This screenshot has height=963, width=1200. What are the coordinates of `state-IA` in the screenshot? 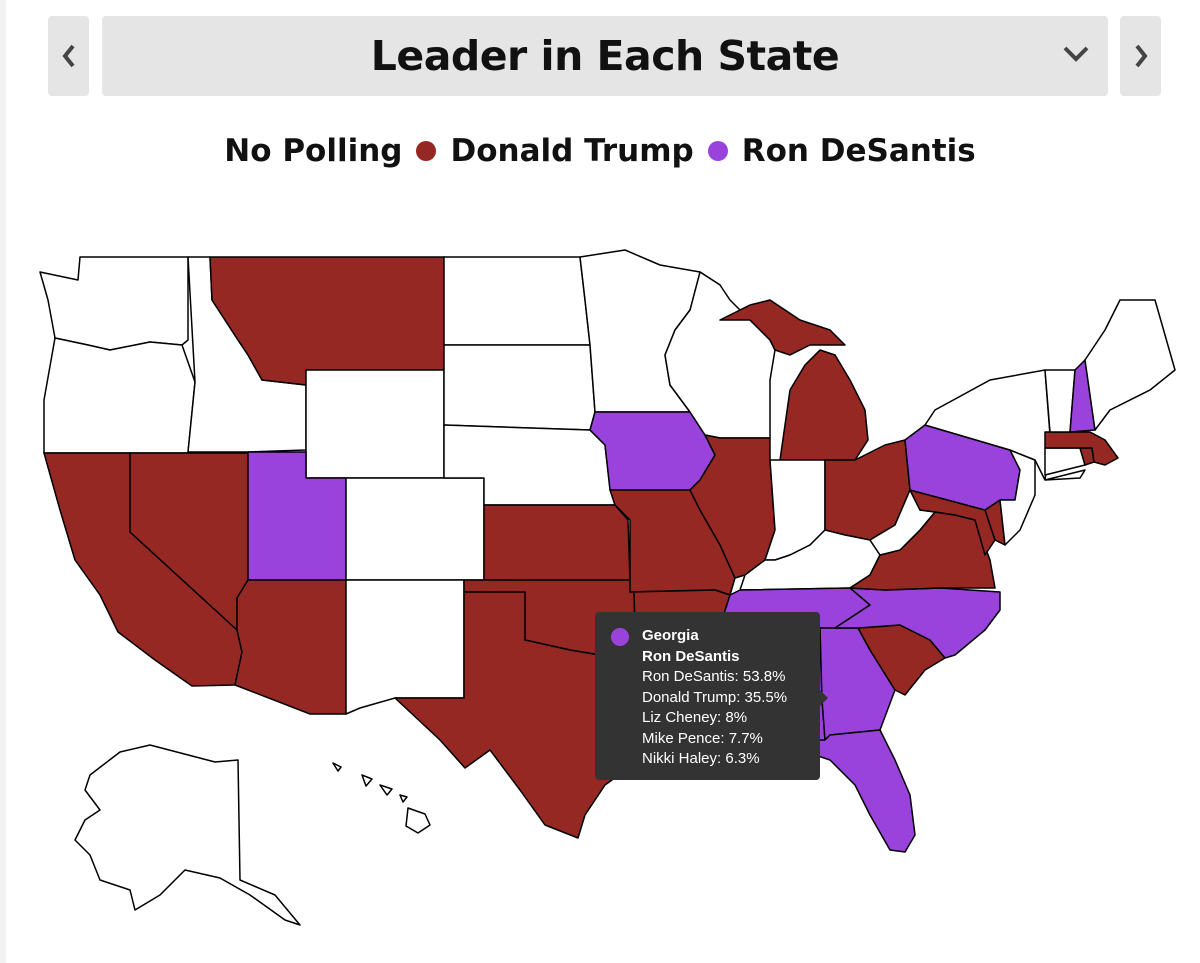 It's located at (652, 451).